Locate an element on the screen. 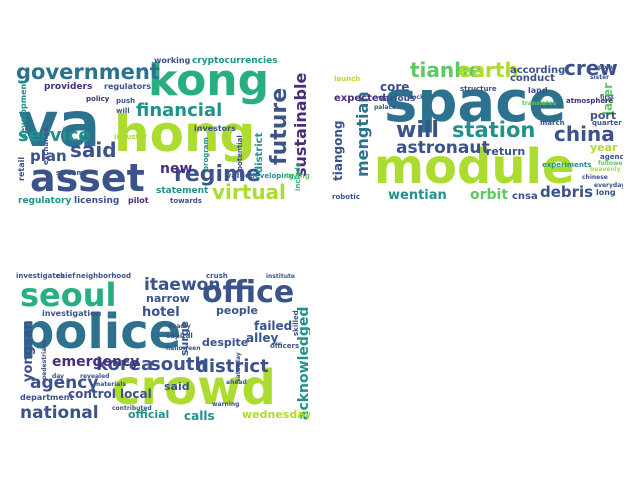 The image size is (640, 480). cloud-word: new is located at coordinates (176, 169).